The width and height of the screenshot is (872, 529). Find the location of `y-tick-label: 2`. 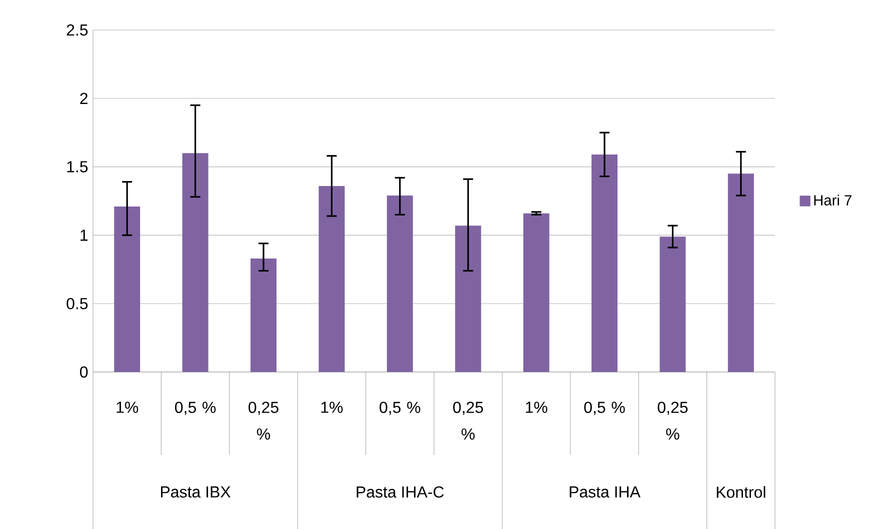

y-tick-label: 2 is located at coordinates (84, 98).